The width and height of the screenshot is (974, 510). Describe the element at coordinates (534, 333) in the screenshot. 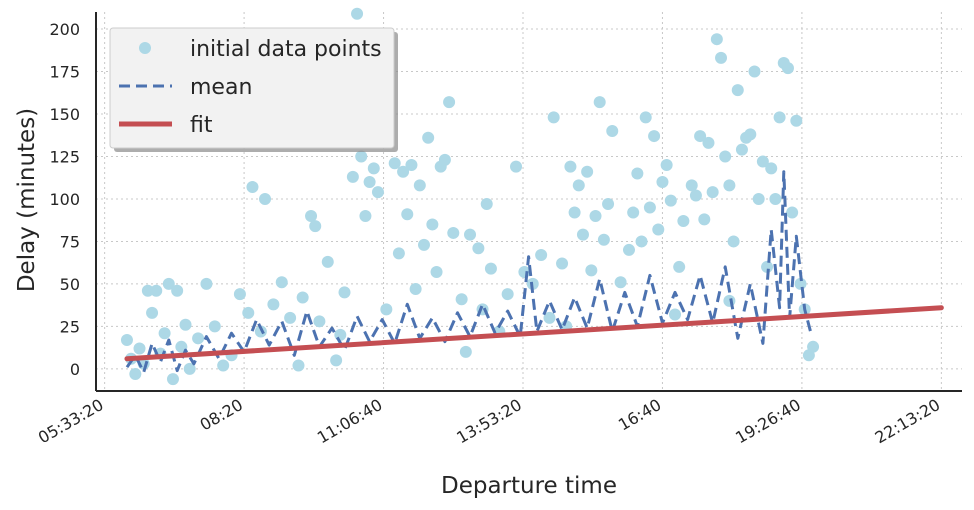

I see `fit-line` at that location.